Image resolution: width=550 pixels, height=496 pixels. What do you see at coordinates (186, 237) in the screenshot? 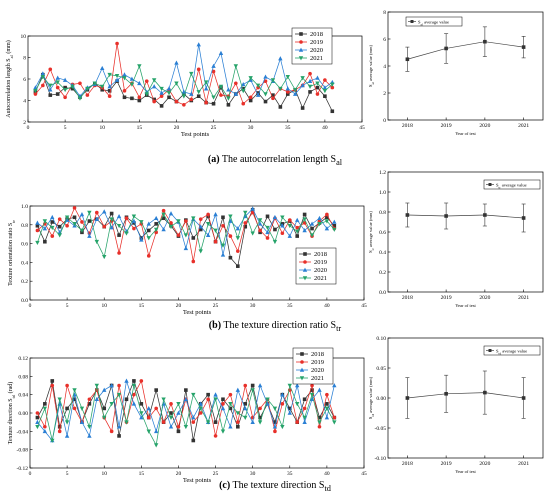
I see `panel-b-left-series-line-2018` at bounding box center [186, 237].